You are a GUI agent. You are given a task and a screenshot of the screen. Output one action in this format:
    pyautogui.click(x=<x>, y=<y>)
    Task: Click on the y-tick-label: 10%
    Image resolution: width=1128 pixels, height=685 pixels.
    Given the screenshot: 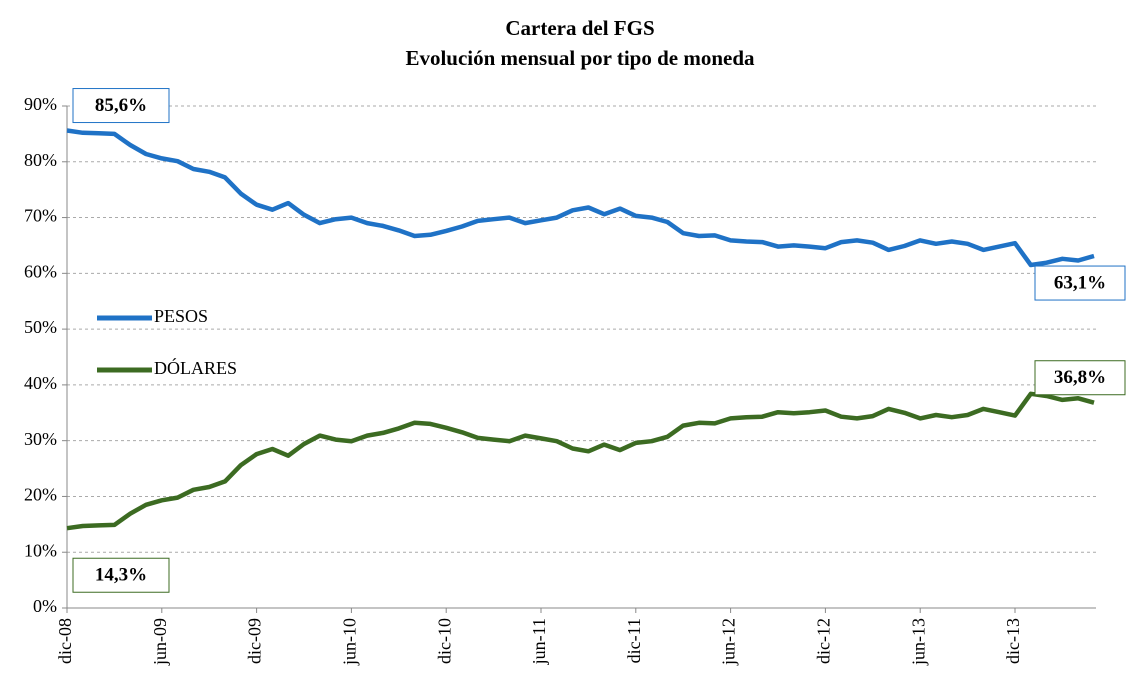 What is the action you would take?
    pyautogui.click(x=40, y=550)
    